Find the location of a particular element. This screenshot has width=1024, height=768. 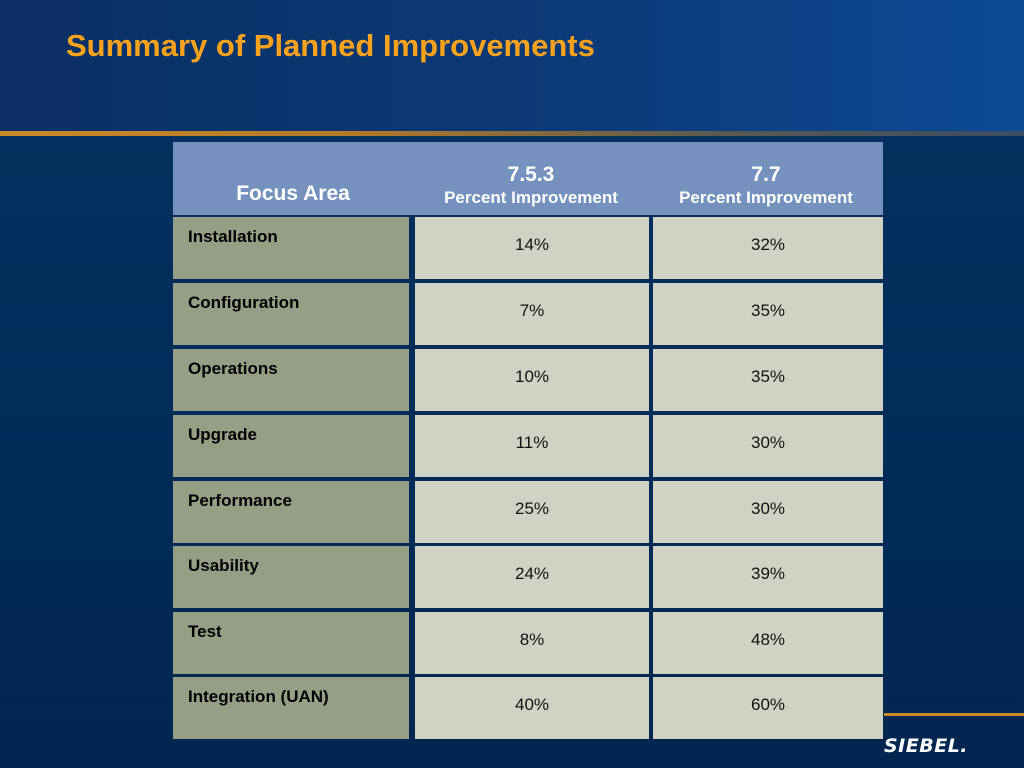

table-row: Test 8% 48% is located at coordinates (528, 643).